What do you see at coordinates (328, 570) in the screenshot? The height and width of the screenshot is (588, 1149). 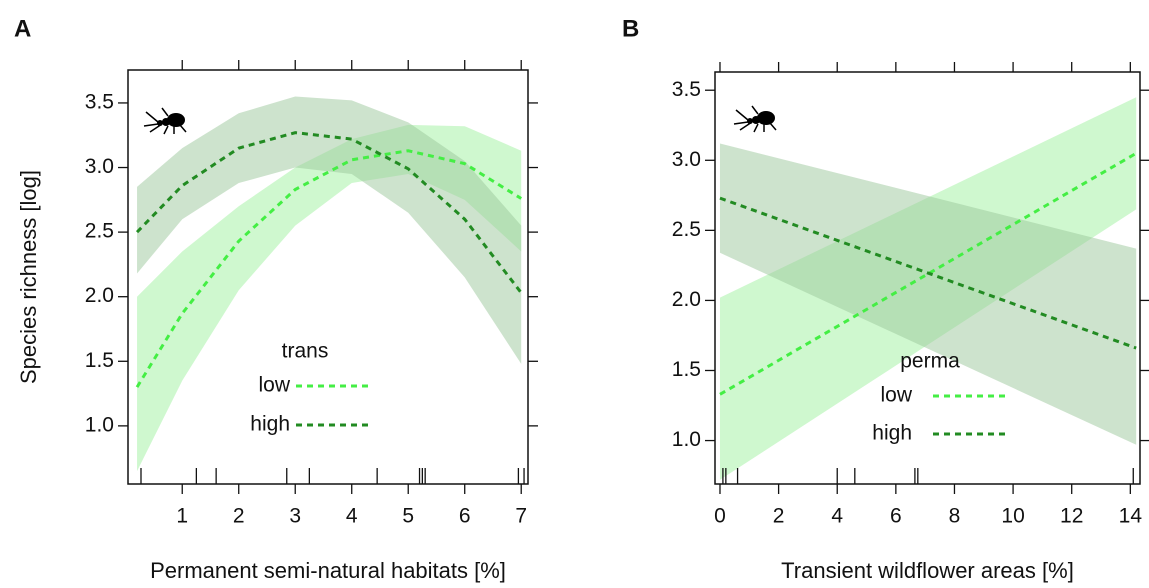 I see `x-axis-label: Permanent semi-natural habitats [%]` at bounding box center [328, 570].